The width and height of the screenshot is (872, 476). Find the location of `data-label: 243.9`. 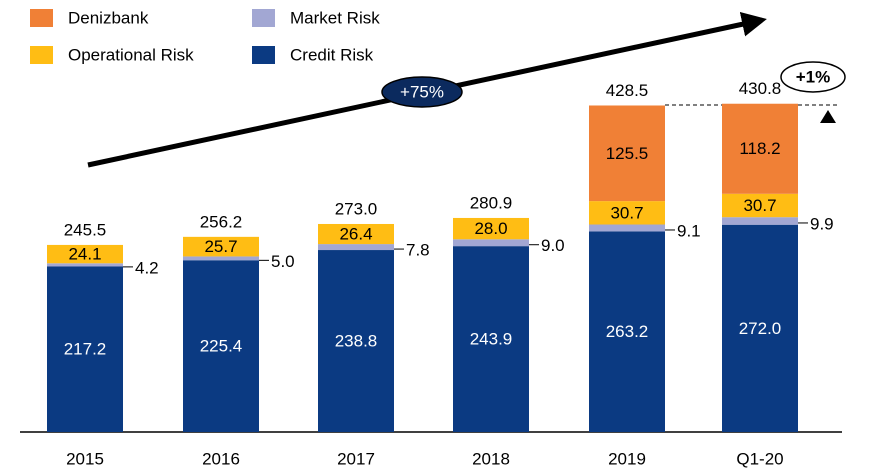

data-label: 243.9 is located at coordinates (491, 339).